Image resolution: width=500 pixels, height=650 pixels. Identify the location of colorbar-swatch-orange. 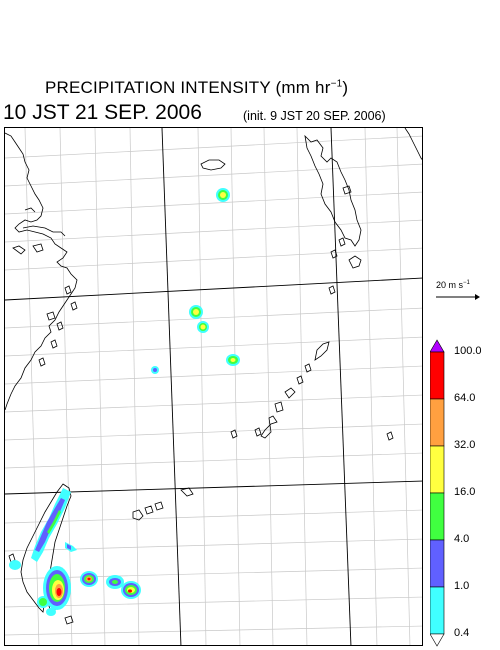
(437, 422).